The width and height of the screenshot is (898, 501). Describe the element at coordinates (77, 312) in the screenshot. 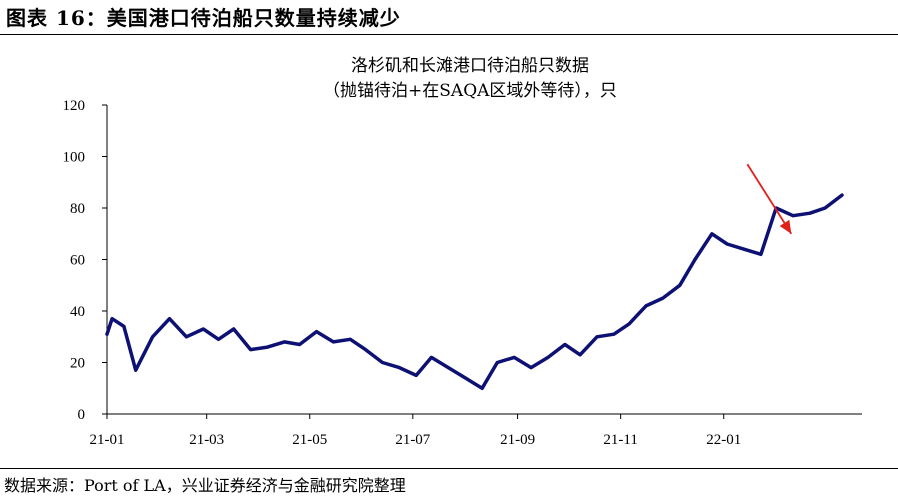

I see `y-tick-label: 40` at that location.